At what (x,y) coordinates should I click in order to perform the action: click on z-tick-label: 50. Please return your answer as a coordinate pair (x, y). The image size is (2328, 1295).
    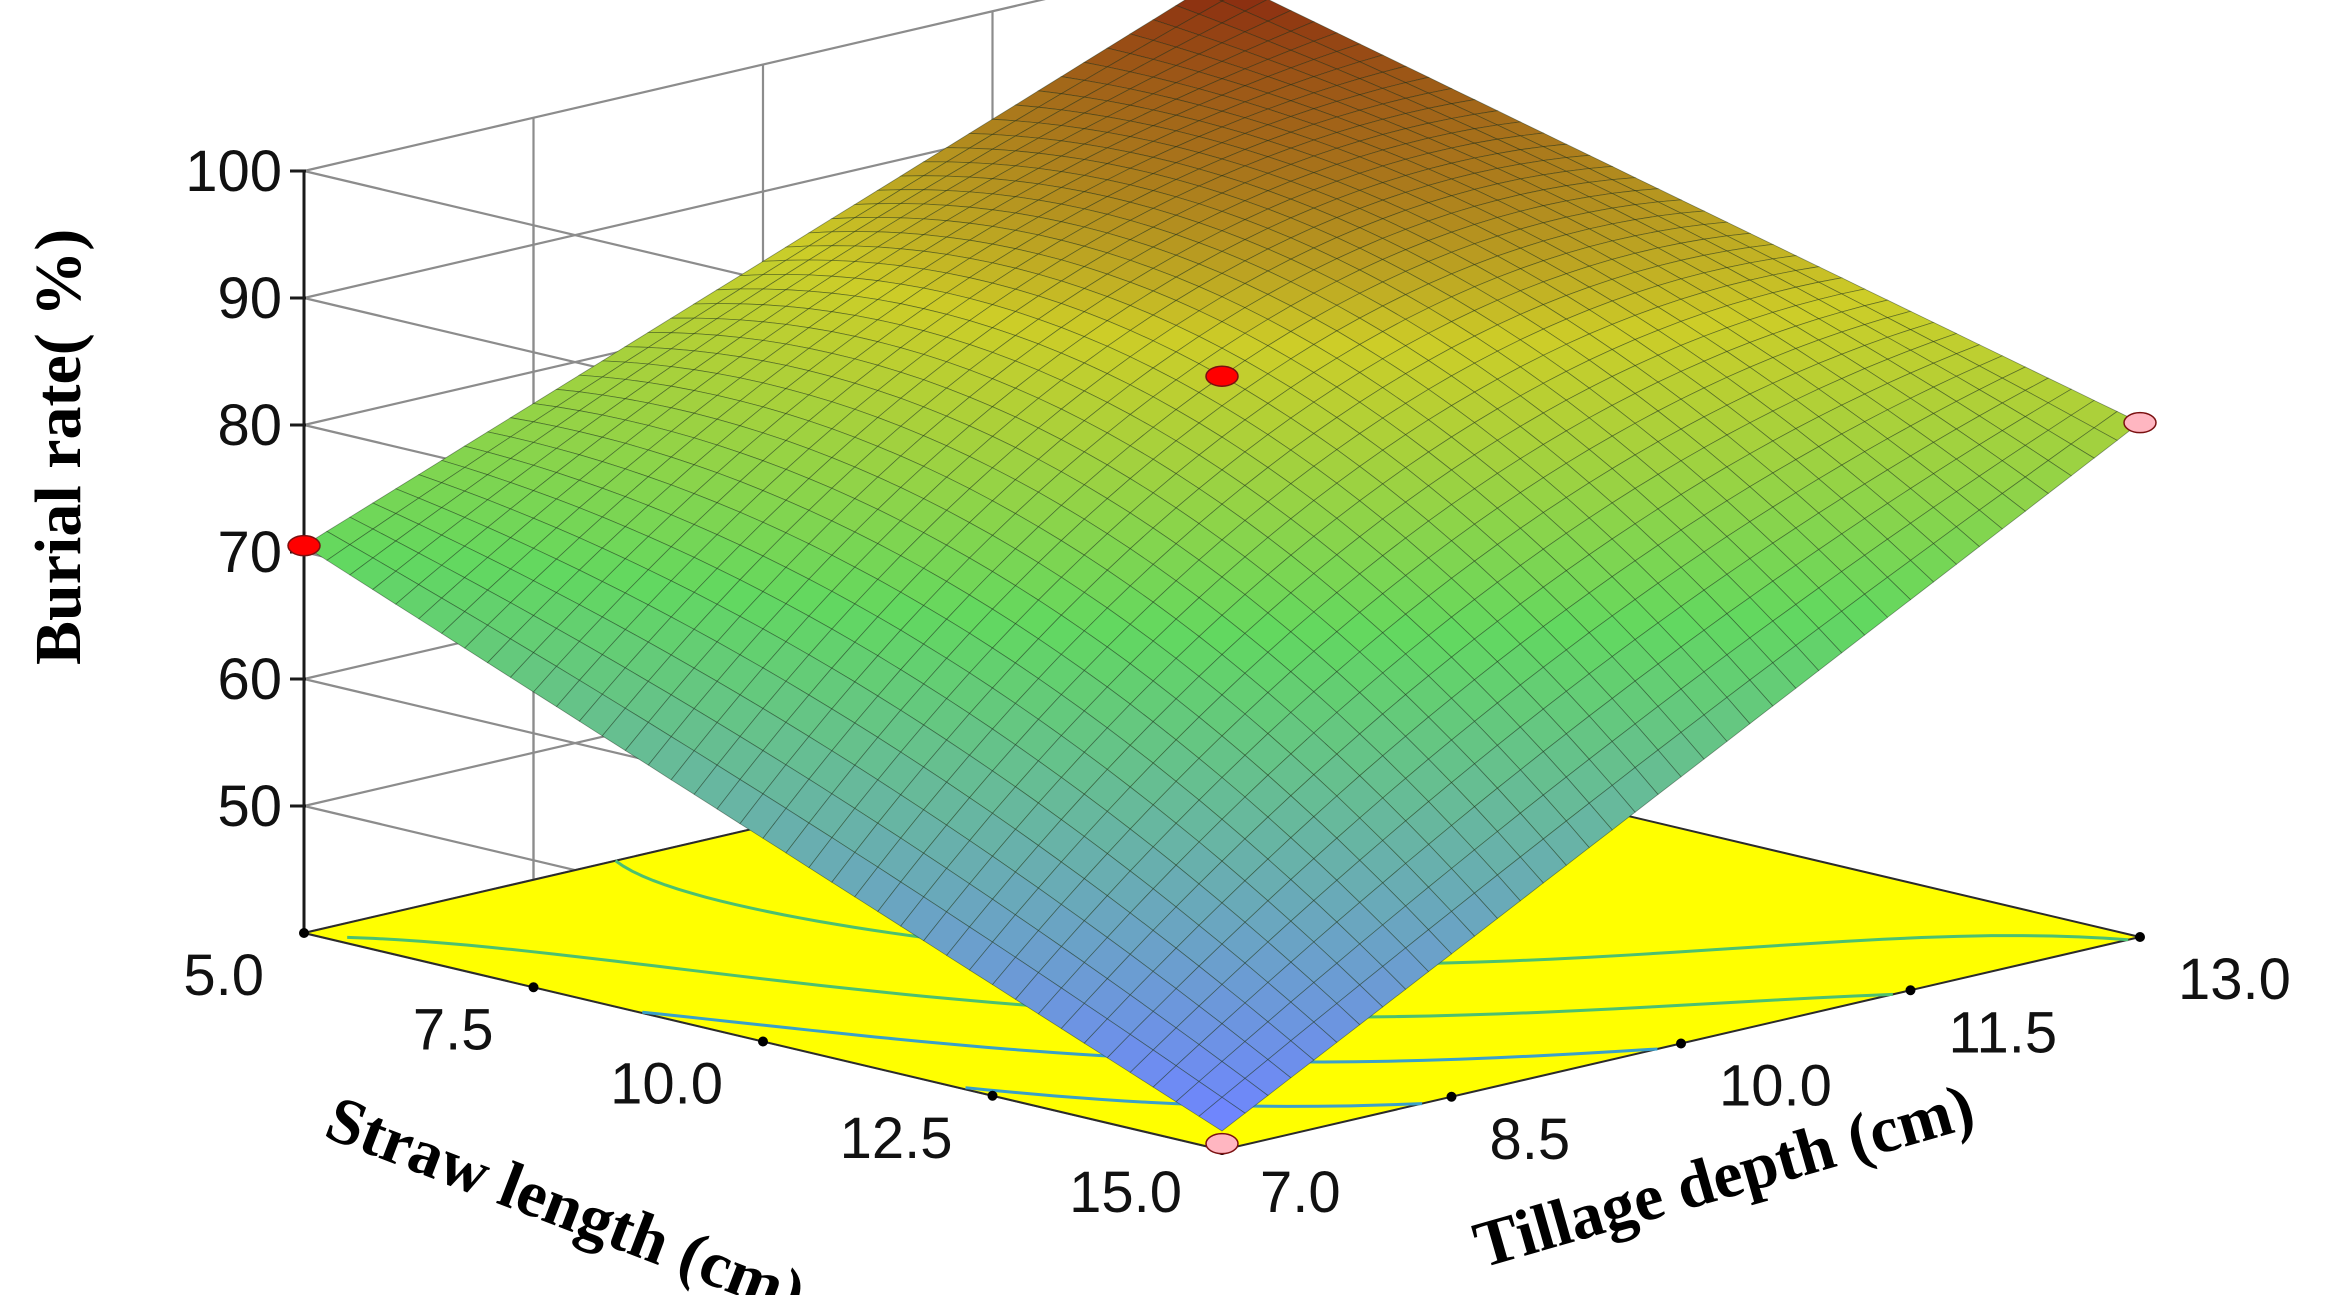
    Looking at the image, I should click on (249, 806).